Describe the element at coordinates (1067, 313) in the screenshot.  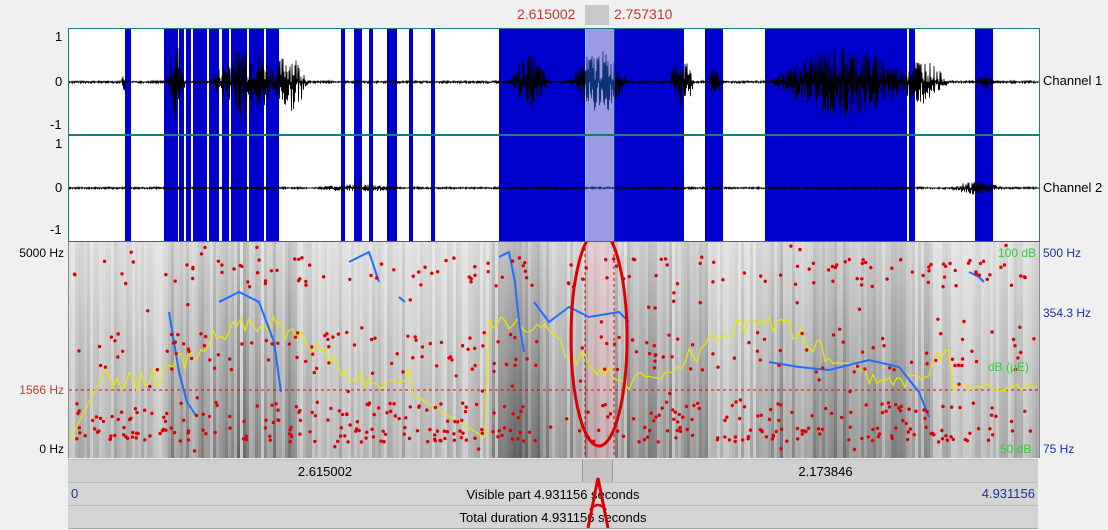
I see `pitch-mid-label: 354.3 Hz` at that location.